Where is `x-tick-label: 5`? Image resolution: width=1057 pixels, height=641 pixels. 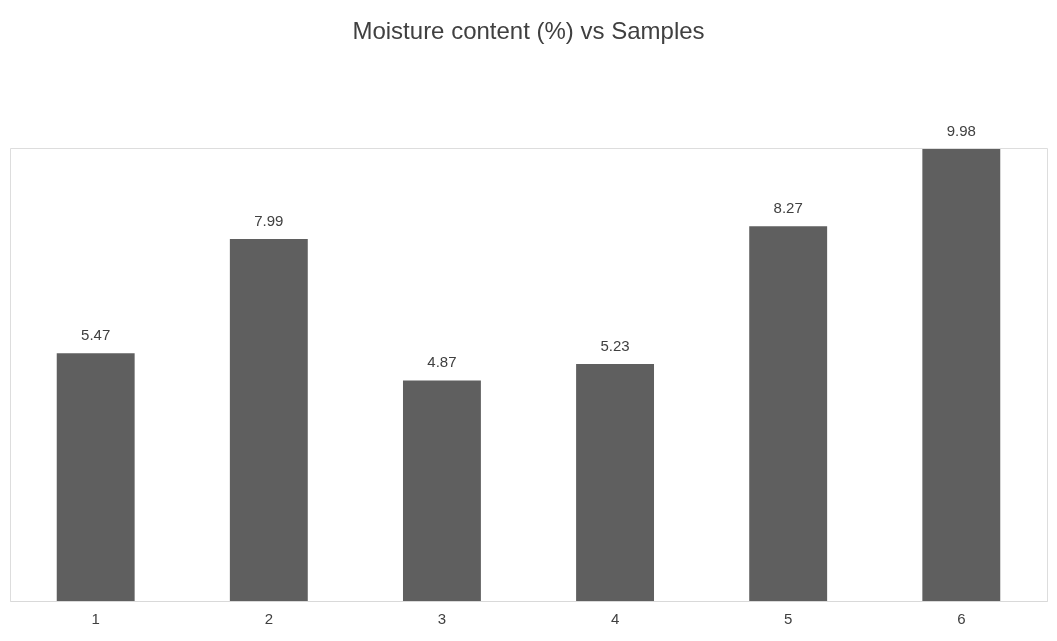
x-tick-label: 5 is located at coordinates (788, 618).